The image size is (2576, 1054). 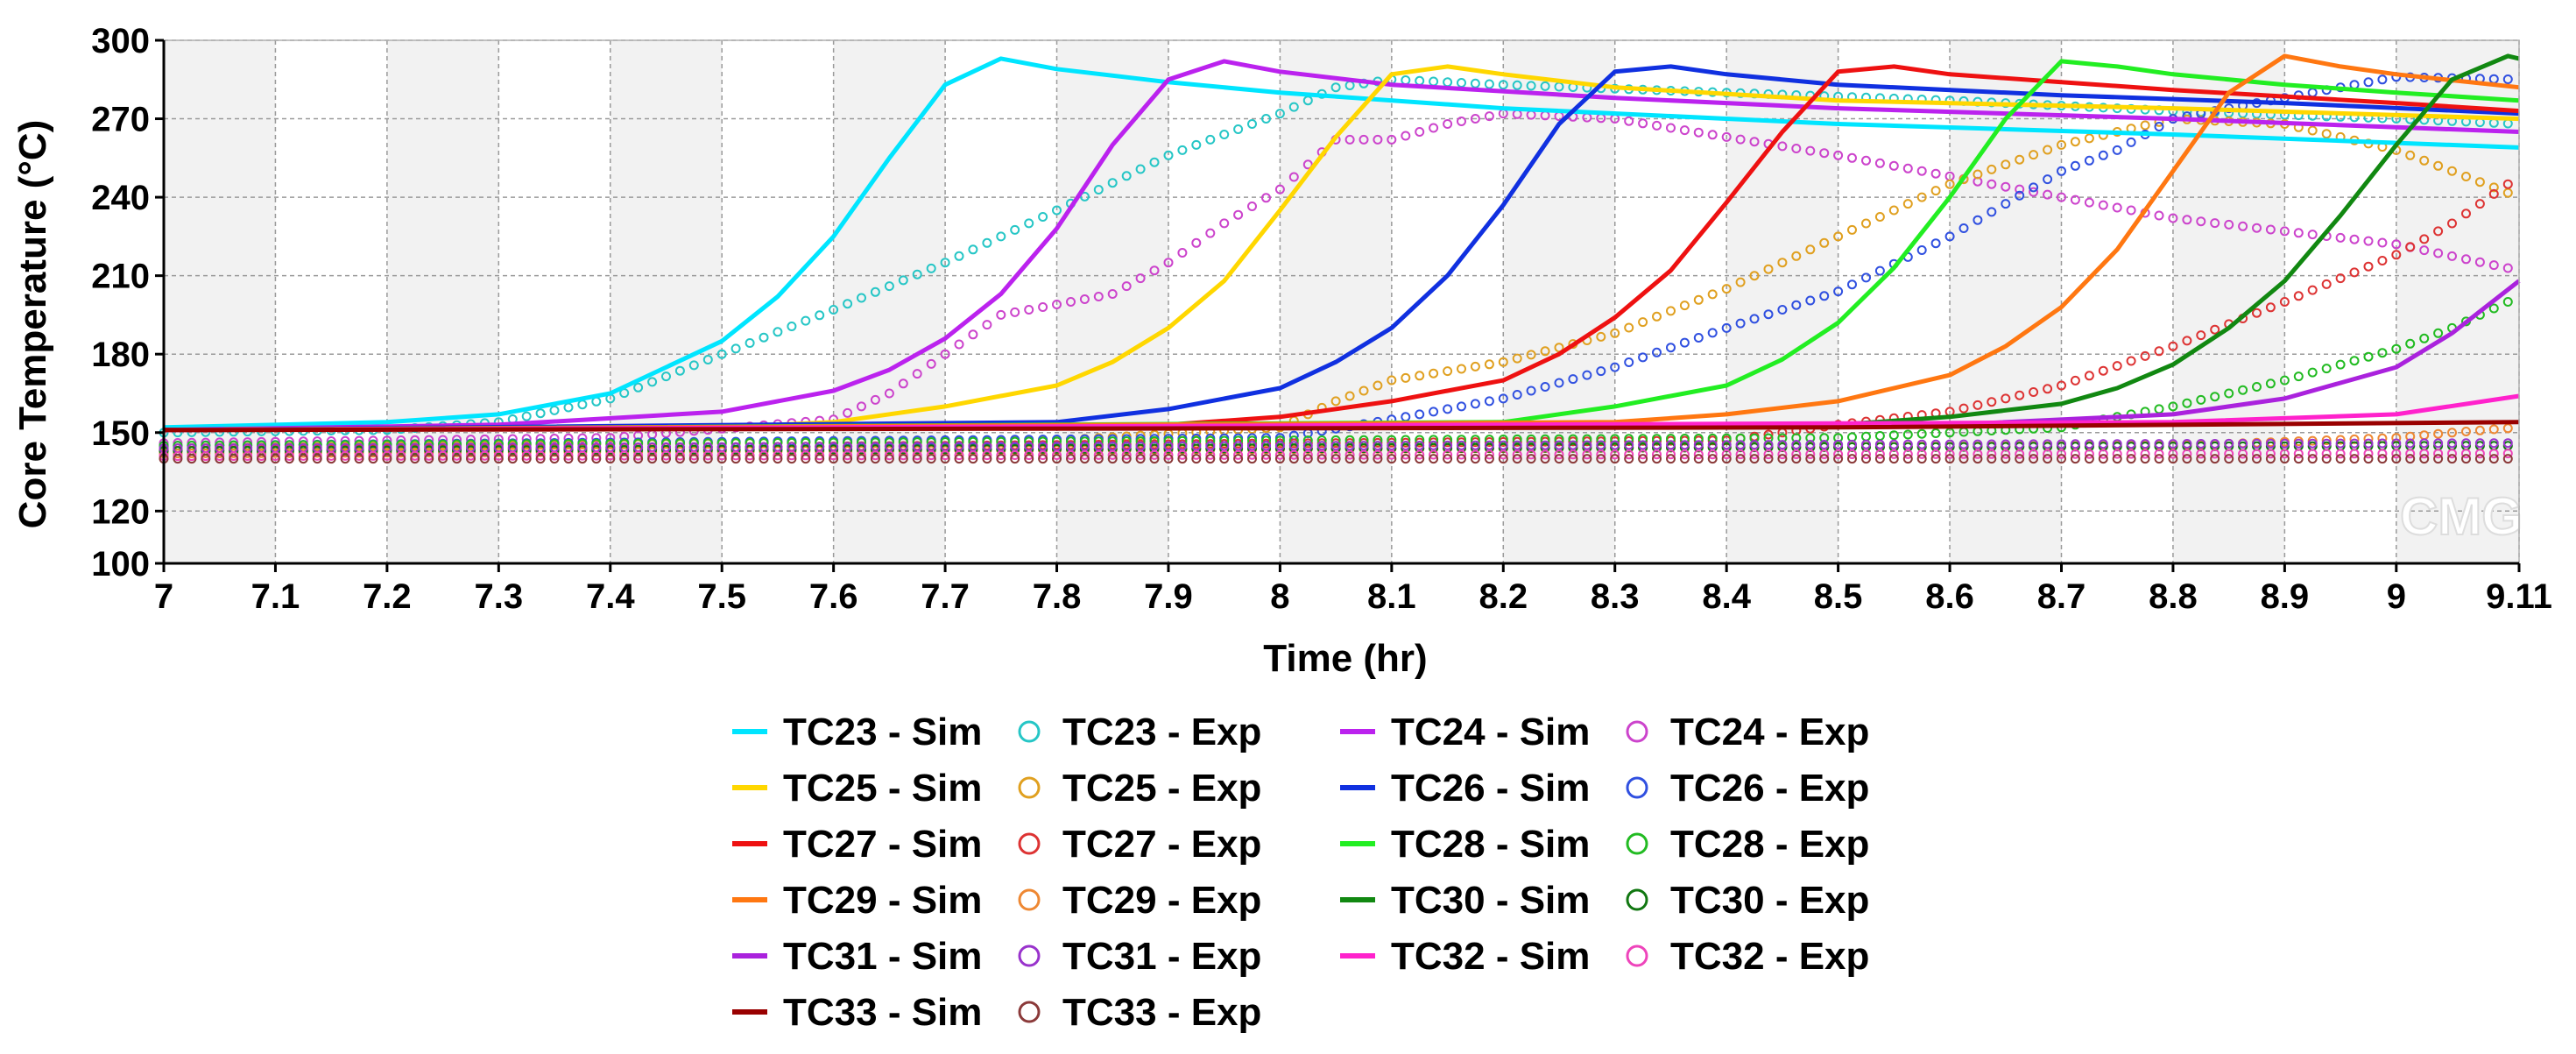 I want to click on x-tick-label: 7.8, so click(x=1057, y=596).